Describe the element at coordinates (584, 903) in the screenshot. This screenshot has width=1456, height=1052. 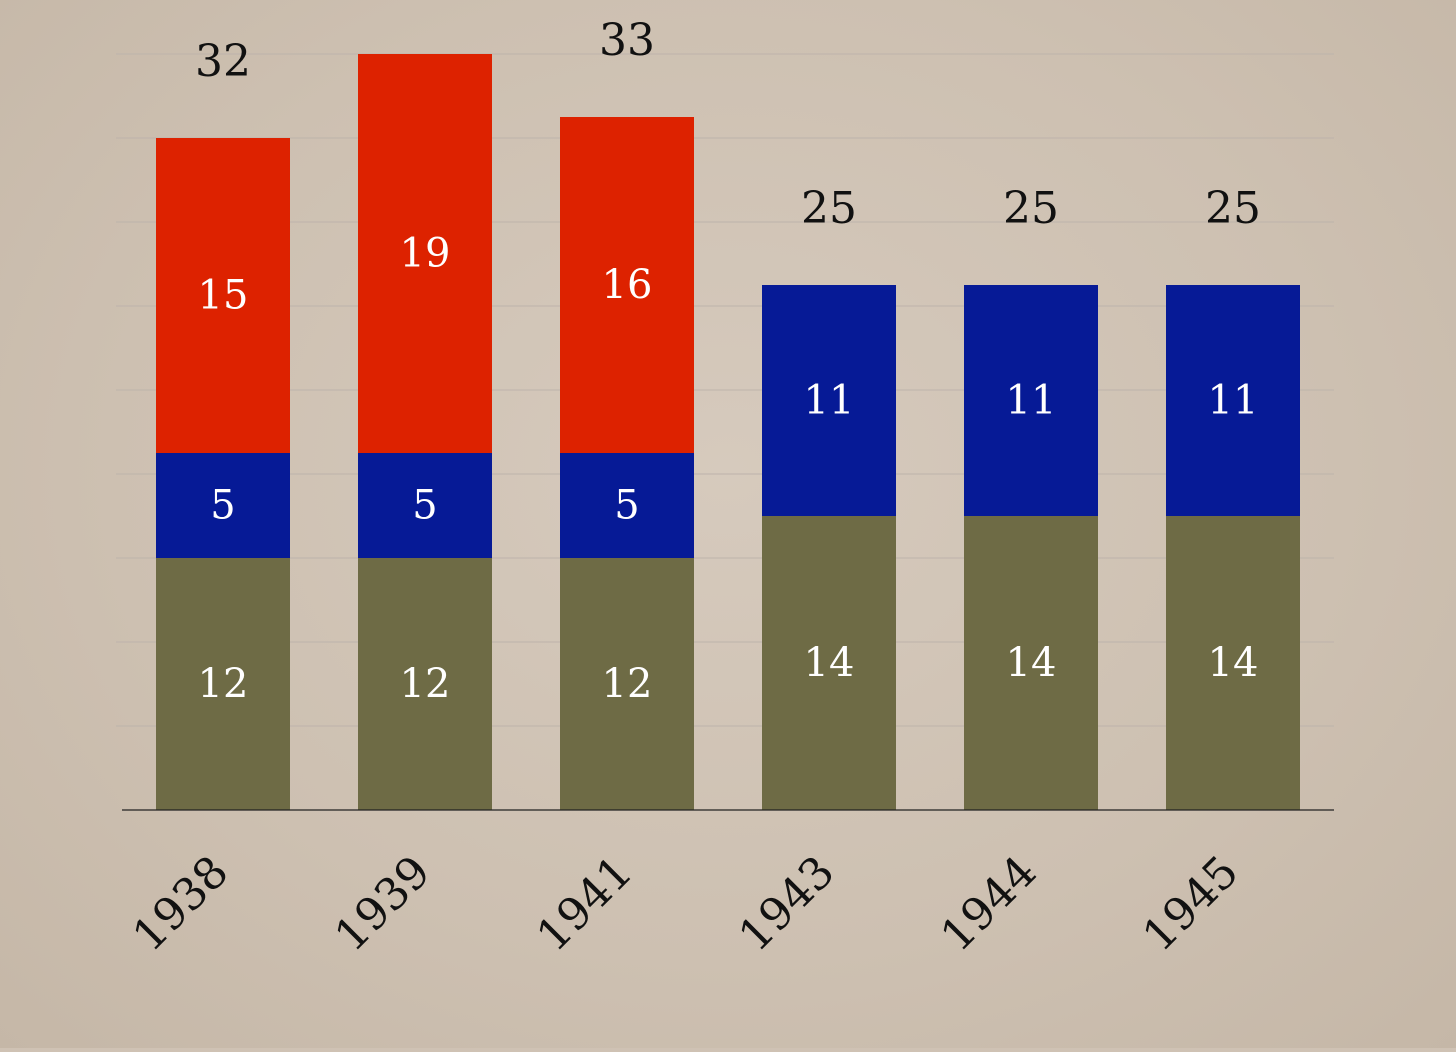
I see `x-tick-label: 1941` at that location.